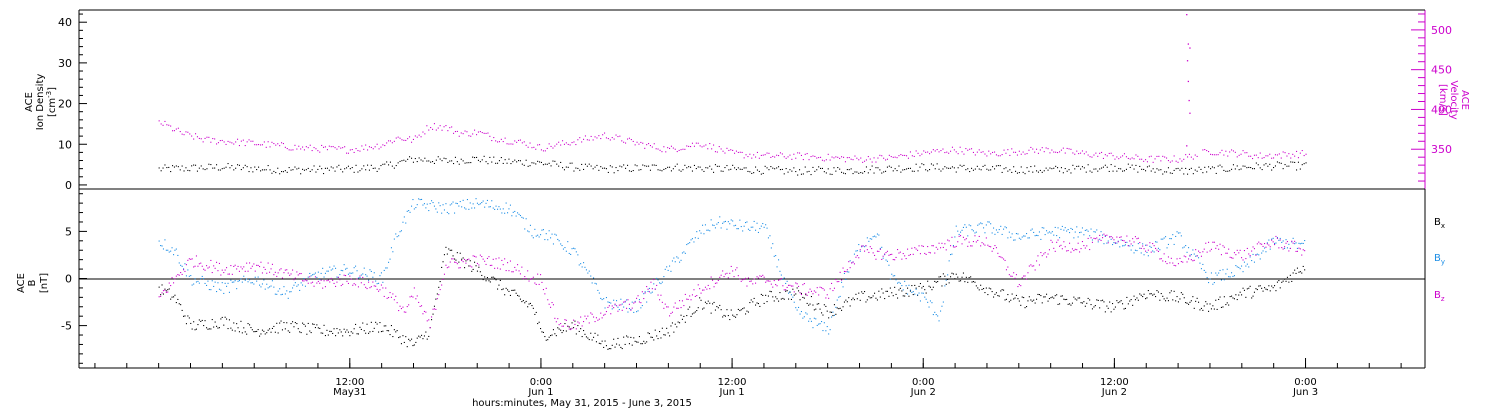  I want to click on time-tick-label: 0:00, so click(923, 382).